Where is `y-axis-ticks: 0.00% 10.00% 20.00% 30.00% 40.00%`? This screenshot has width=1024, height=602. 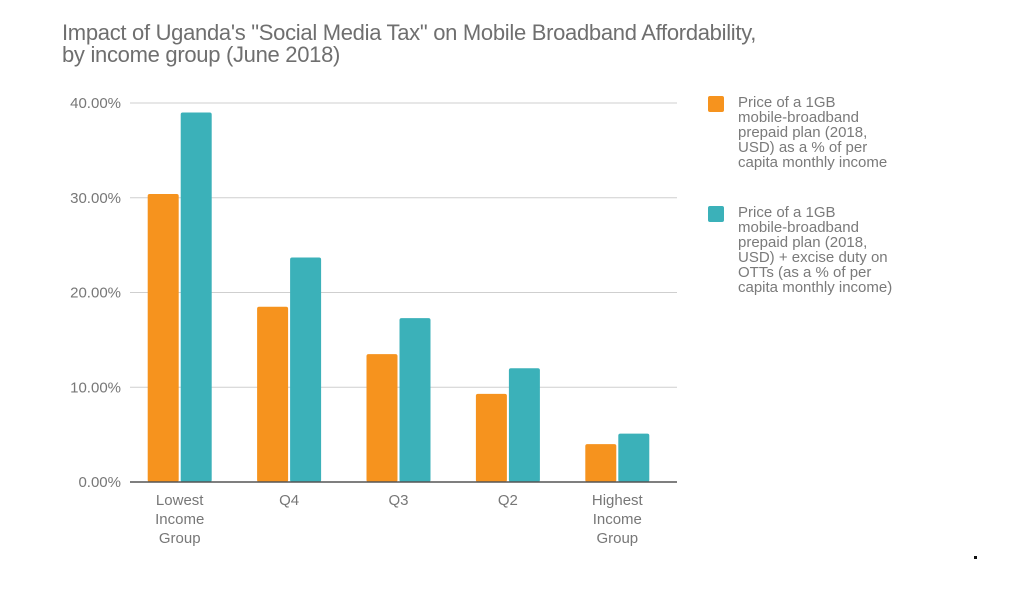
y-axis-ticks: 0.00% 10.00% 20.00% 30.00% 40.00% is located at coordinates (95, 293).